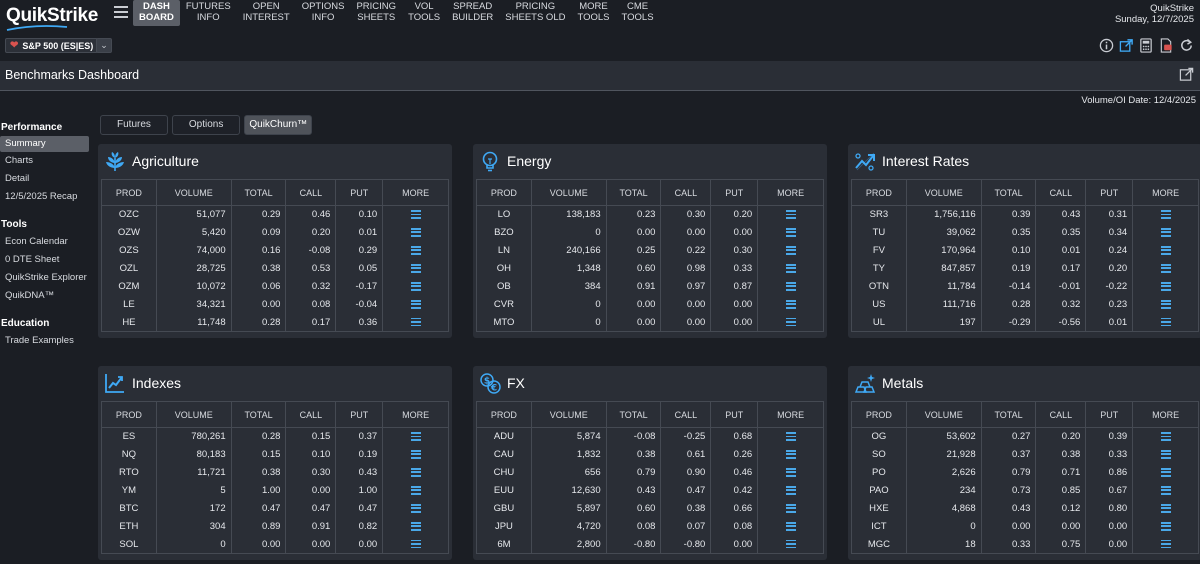 The height and width of the screenshot is (564, 1200). Describe the element at coordinates (52, 45) in the screenshot. I see `product-selector: ❤ S&P 500 (ES|ES)` at that location.